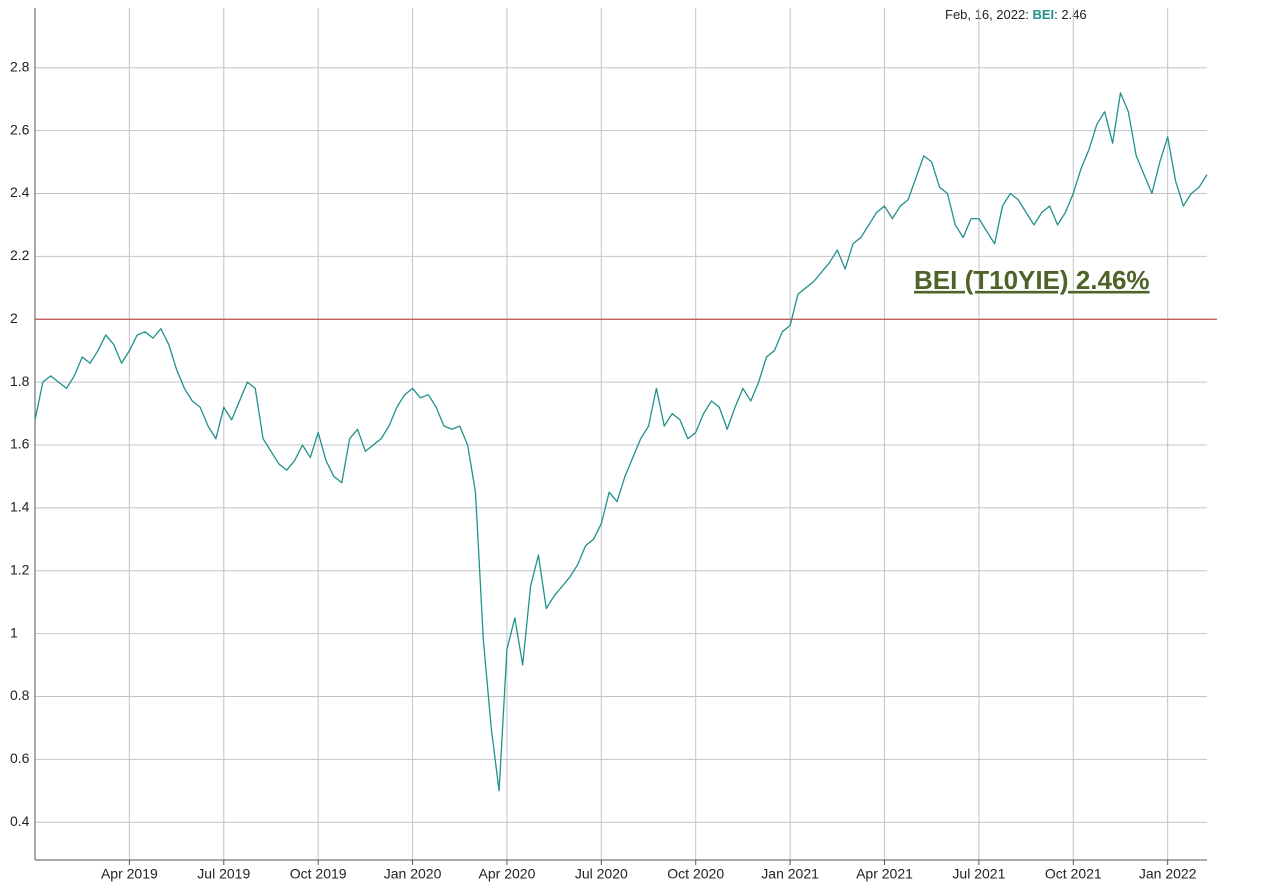 This screenshot has width=1263, height=887. Describe the element at coordinates (978, 874) in the screenshot. I see `x-tick-label: Jul 2021` at that location.